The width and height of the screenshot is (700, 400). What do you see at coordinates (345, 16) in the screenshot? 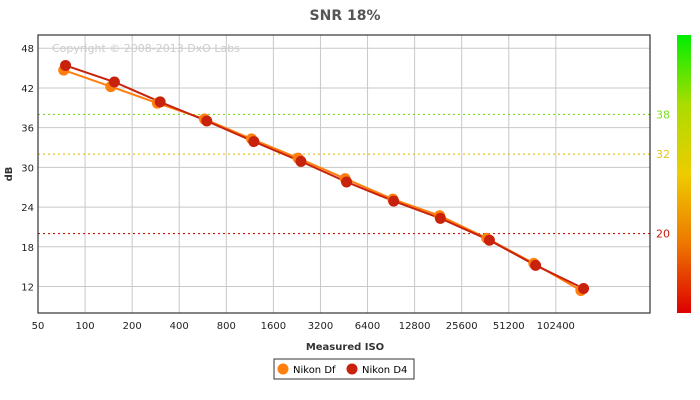
I see `chart-title: SNR 18%` at bounding box center [345, 16].